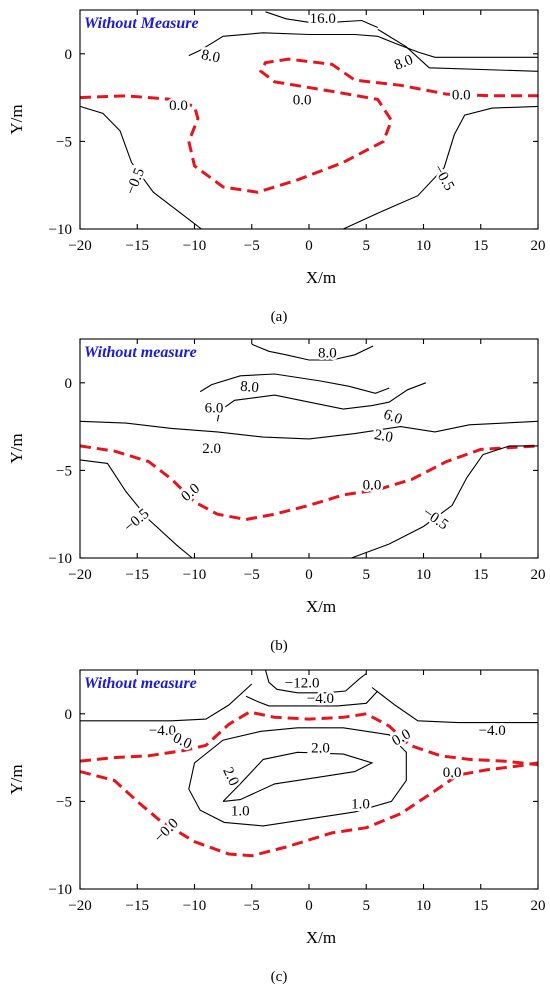 Image resolution: width=550 pixels, height=994 pixels. What do you see at coordinates (302, 683) in the screenshot?
I see `contour-label: −12.0` at bounding box center [302, 683].